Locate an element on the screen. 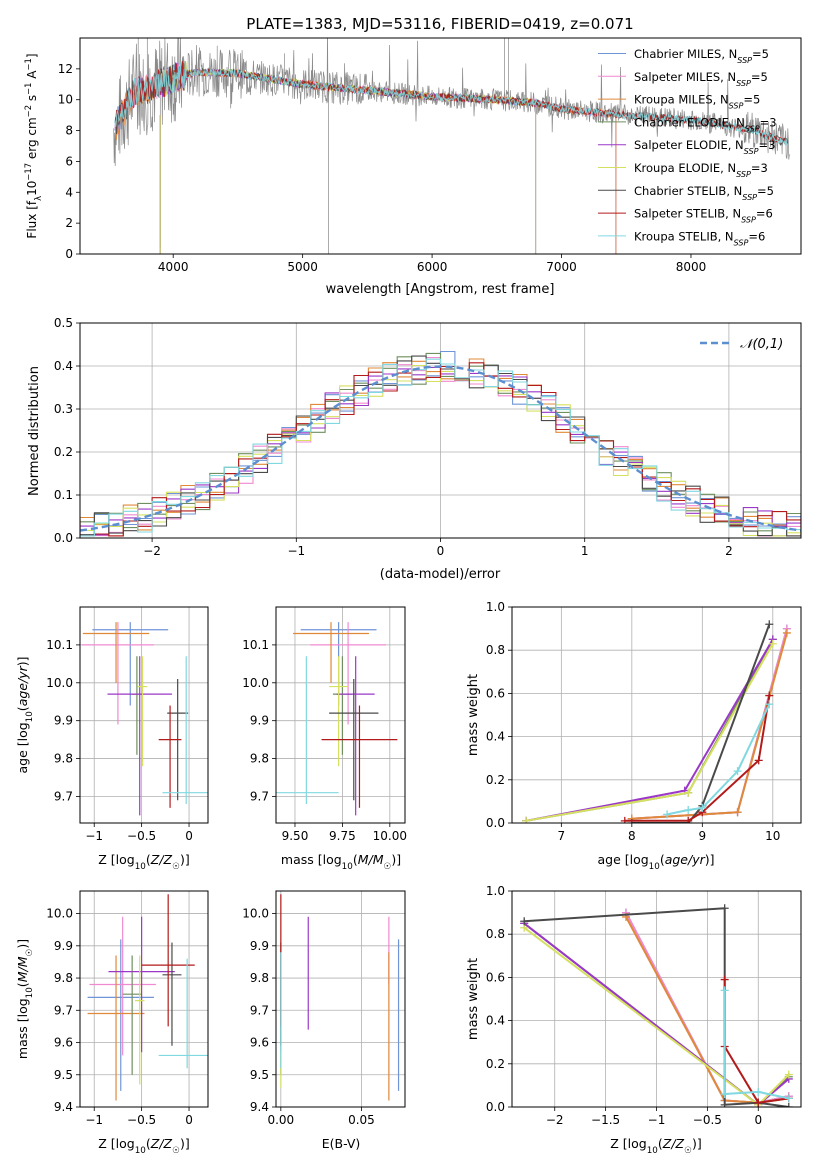 The image size is (819, 1170). y-tick-label: 12 is located at coordinates (65, 69).